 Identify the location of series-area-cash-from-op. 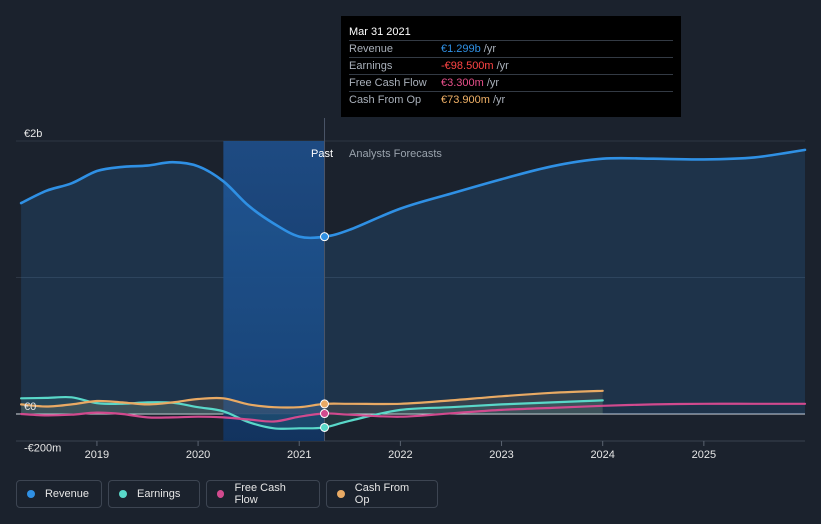
(312, 402).